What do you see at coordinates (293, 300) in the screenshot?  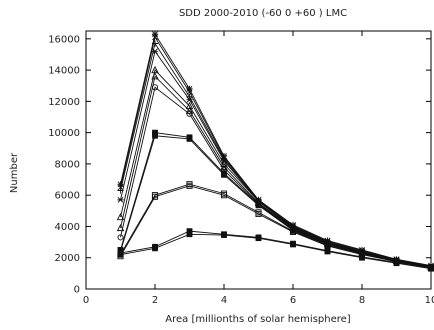 I see `x-tick-label: 6` at bounding box center [293, 300].